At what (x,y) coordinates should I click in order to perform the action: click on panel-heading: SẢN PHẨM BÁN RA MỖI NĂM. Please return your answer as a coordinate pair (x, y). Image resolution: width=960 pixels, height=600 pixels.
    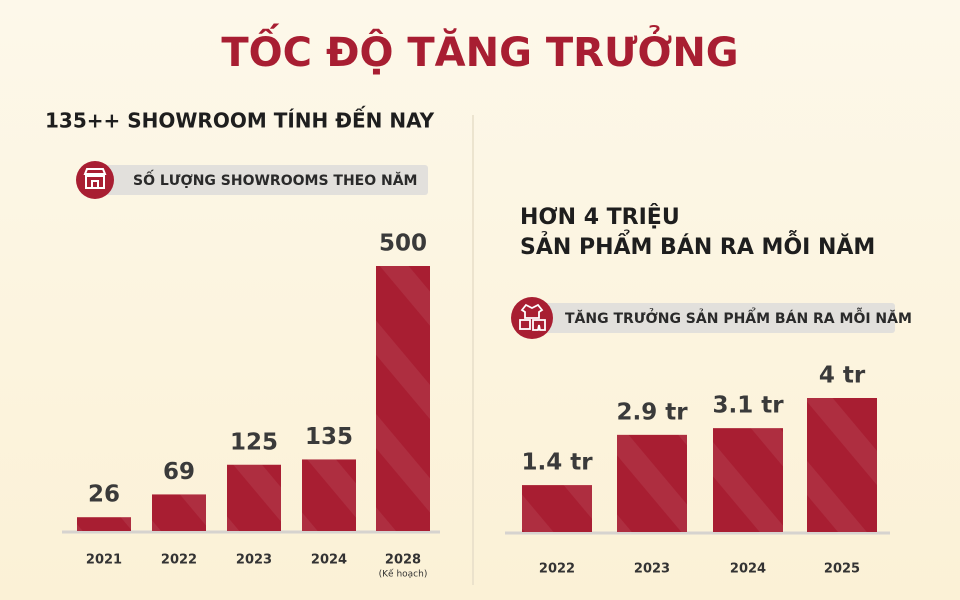
    Looking at the image, I should click on (697, 245).